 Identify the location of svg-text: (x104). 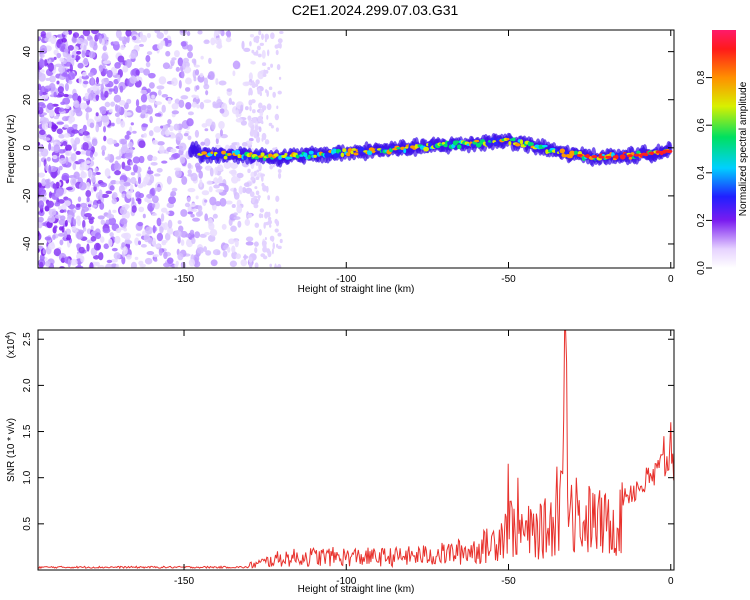
(11, 345).